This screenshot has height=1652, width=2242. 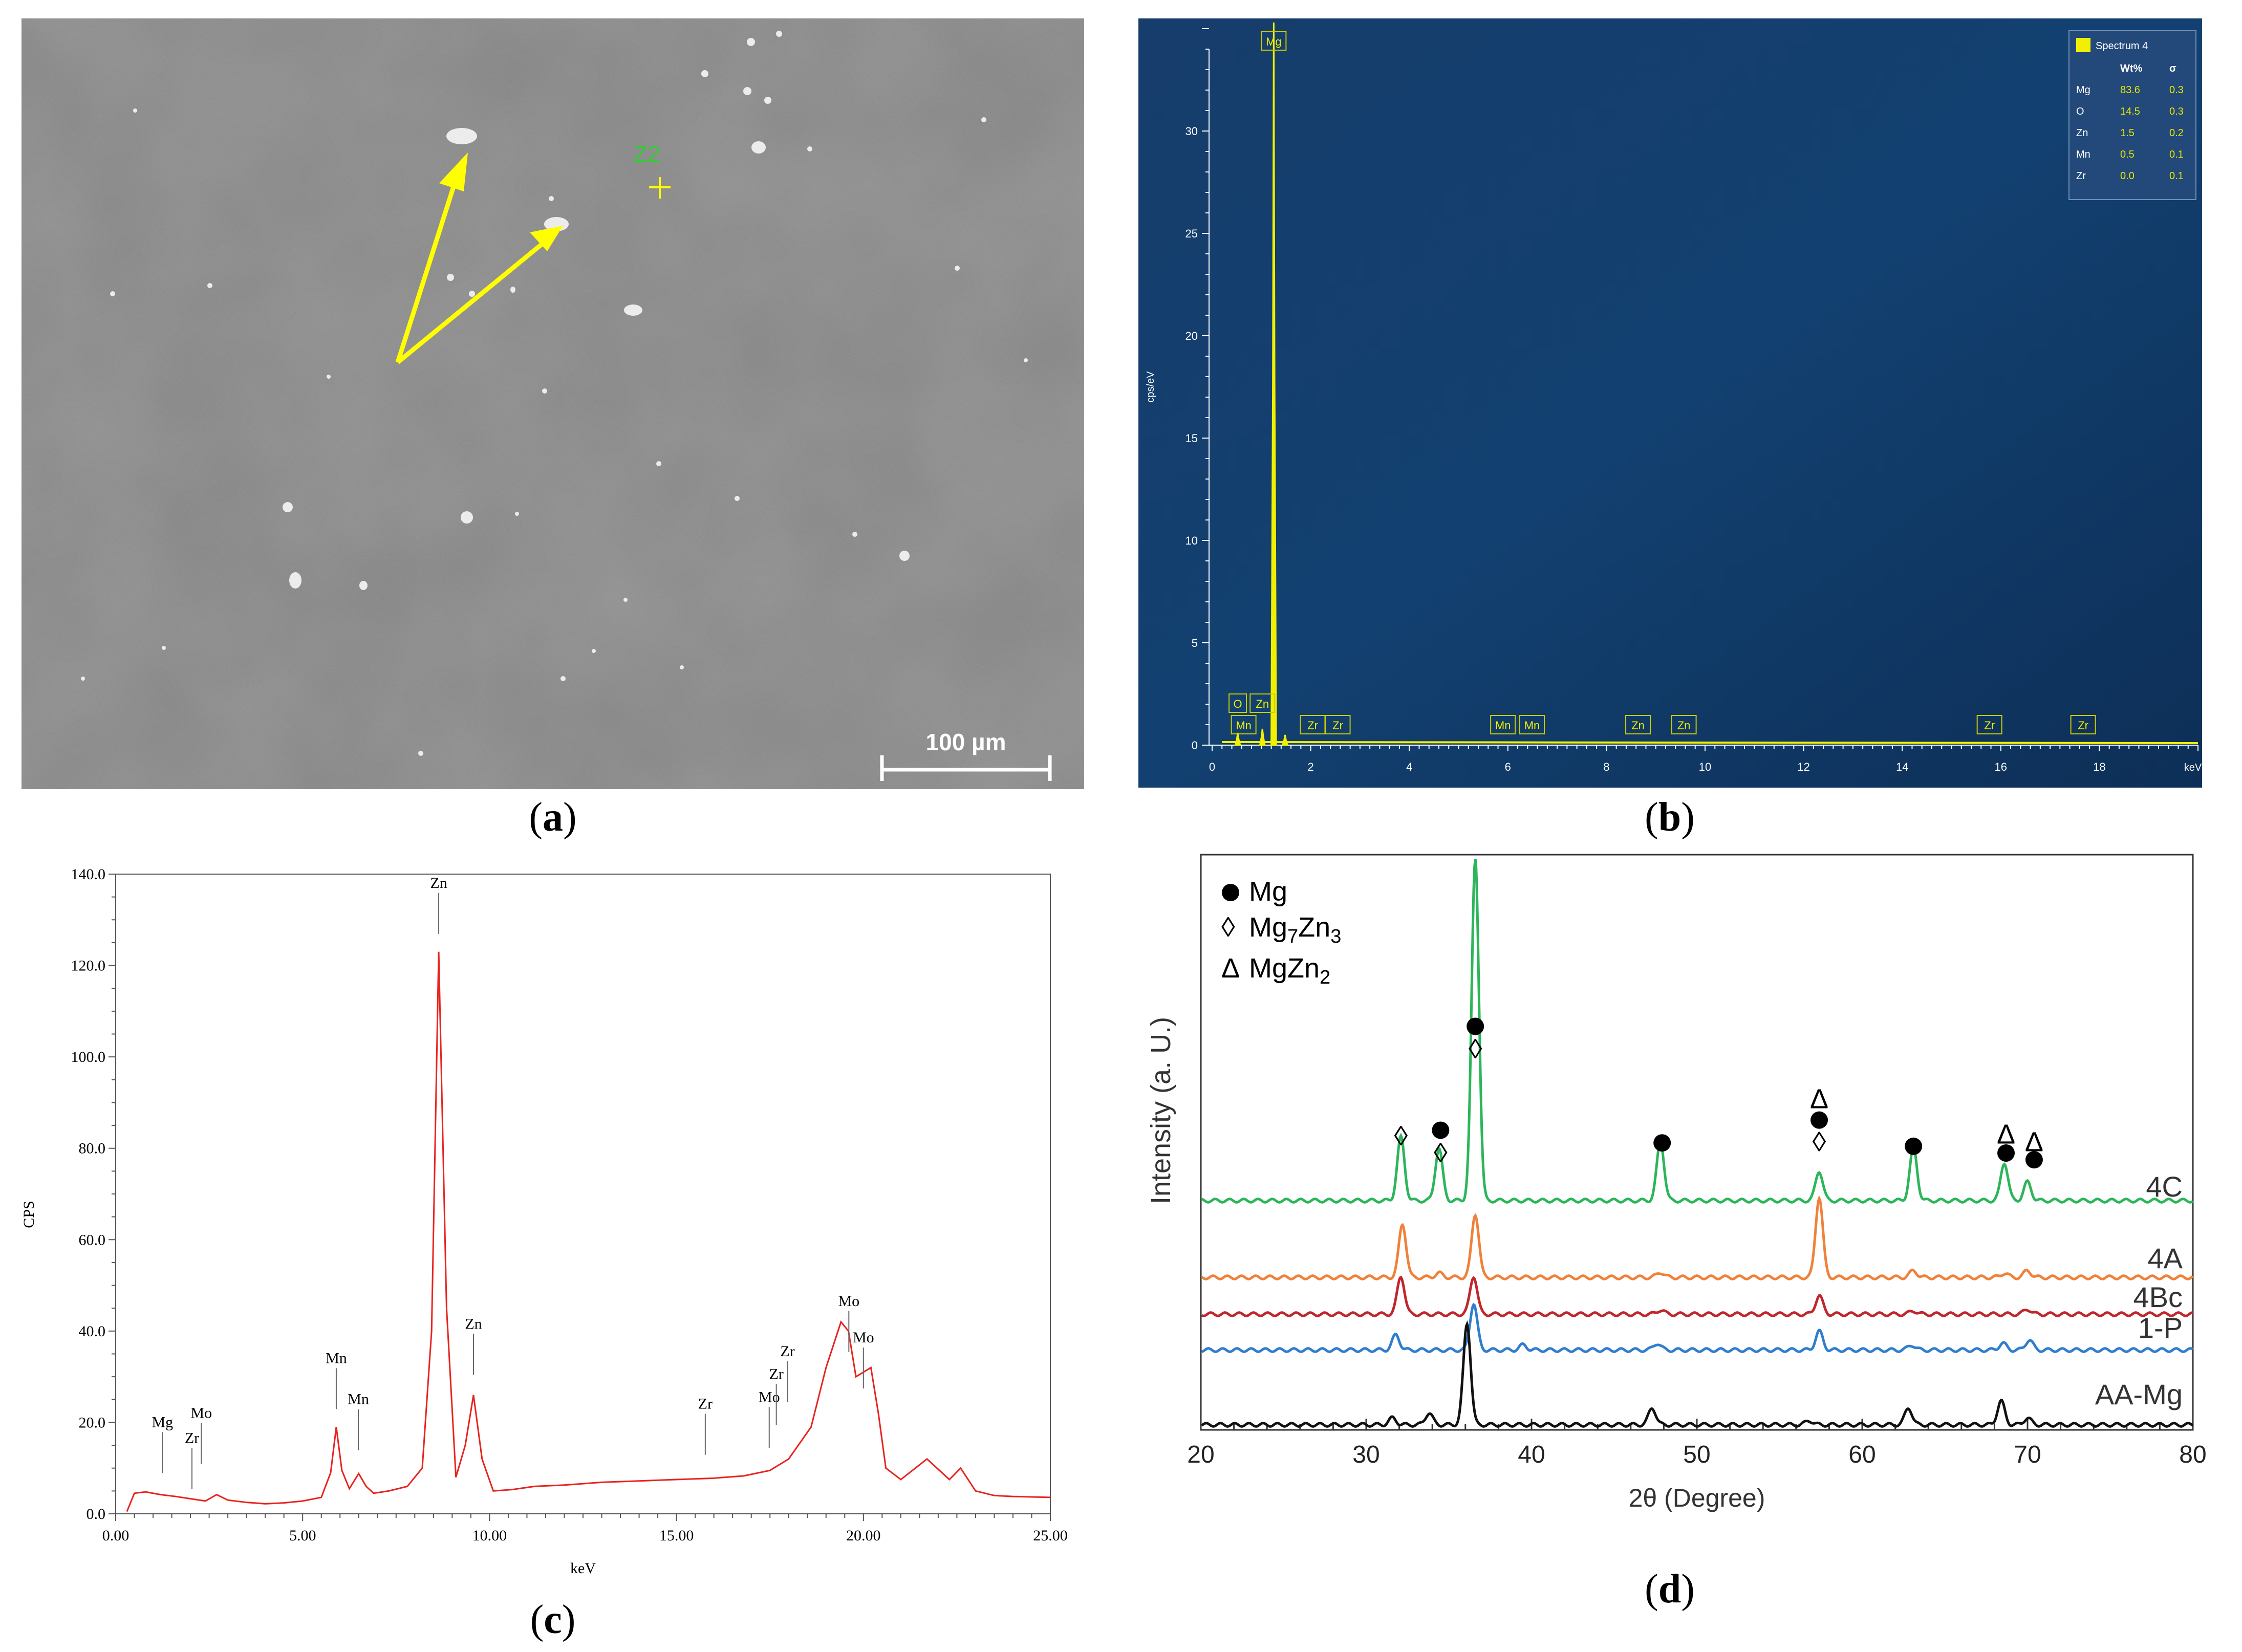 I want to click on caption-a: (a), so click(x=553, y=817).